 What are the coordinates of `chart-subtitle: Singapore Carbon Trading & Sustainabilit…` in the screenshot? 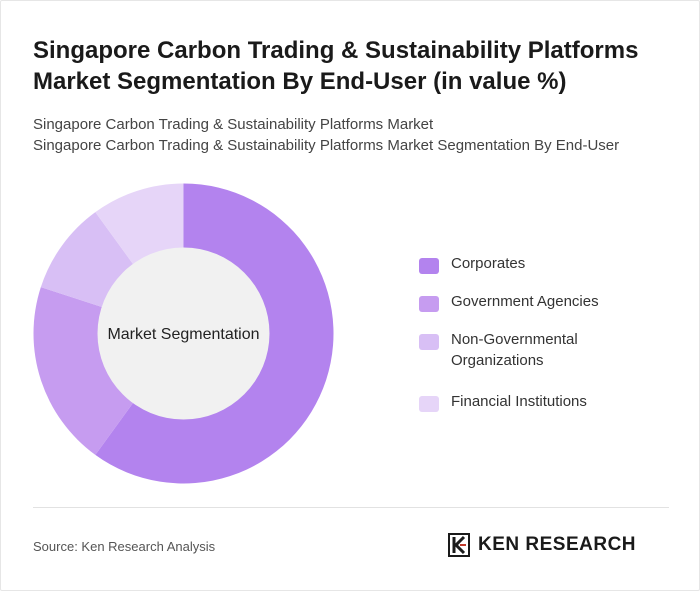 It's located at (353, 135).